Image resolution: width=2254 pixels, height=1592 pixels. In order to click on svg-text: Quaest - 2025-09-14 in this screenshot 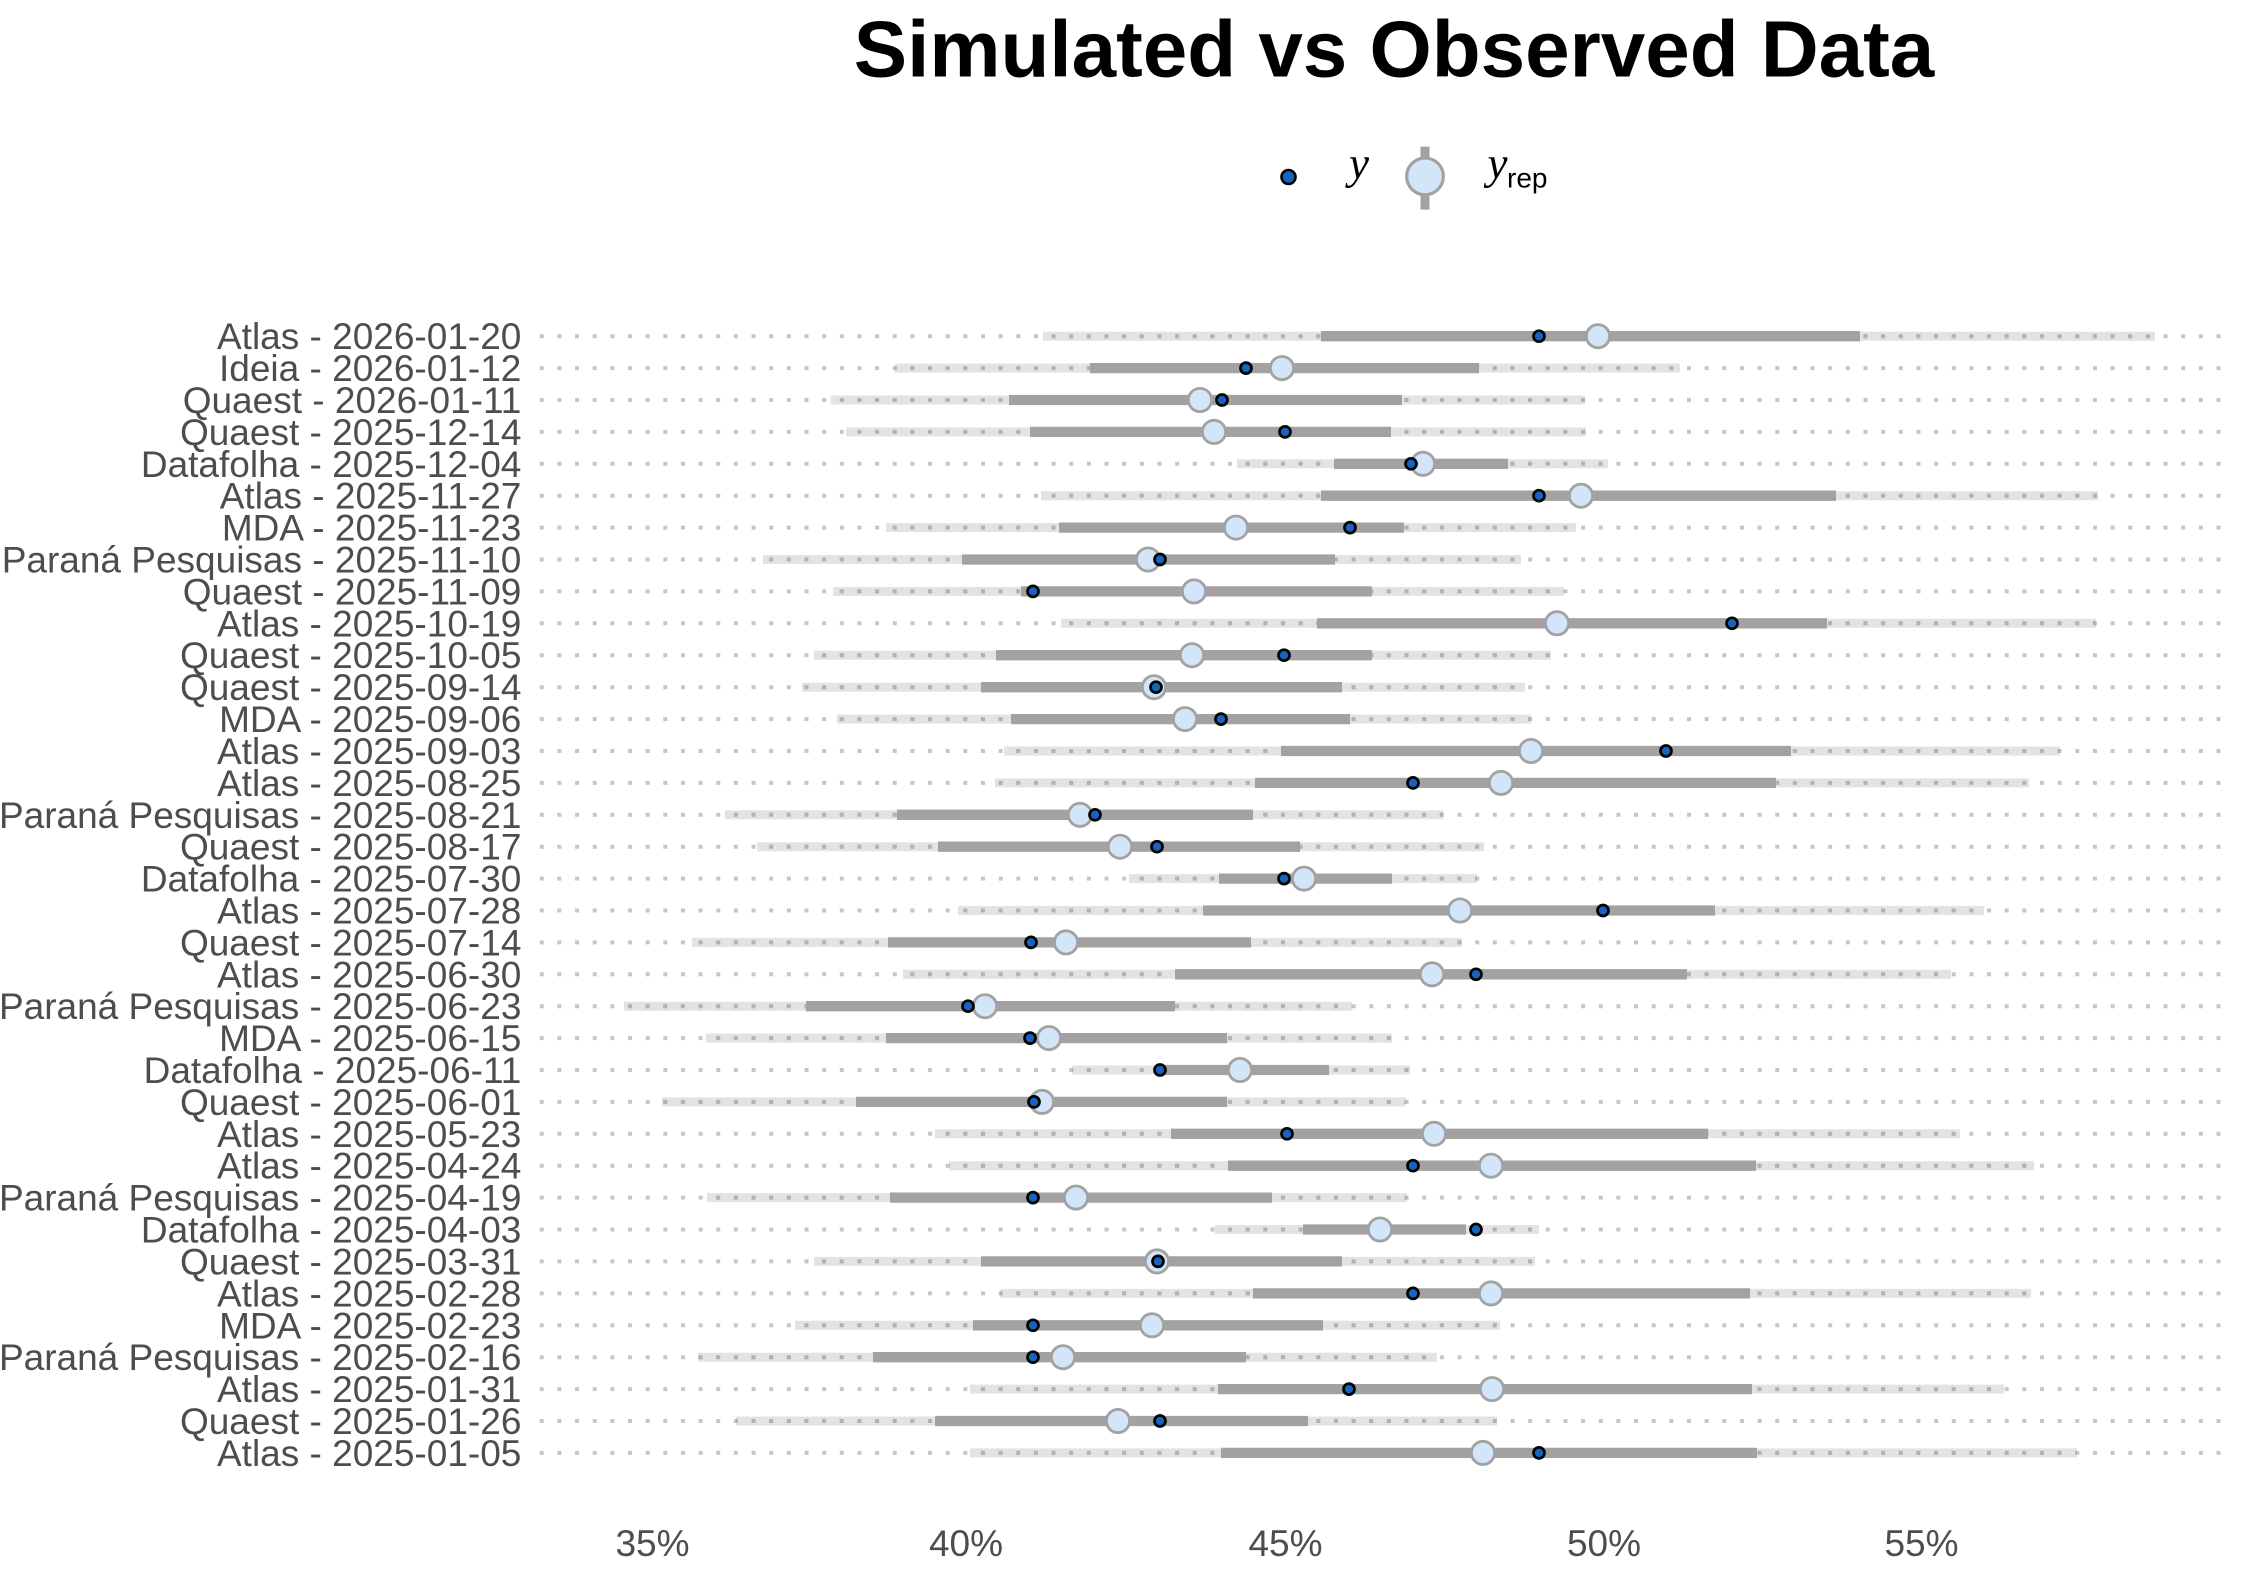, I will do `click(350, 687)`.